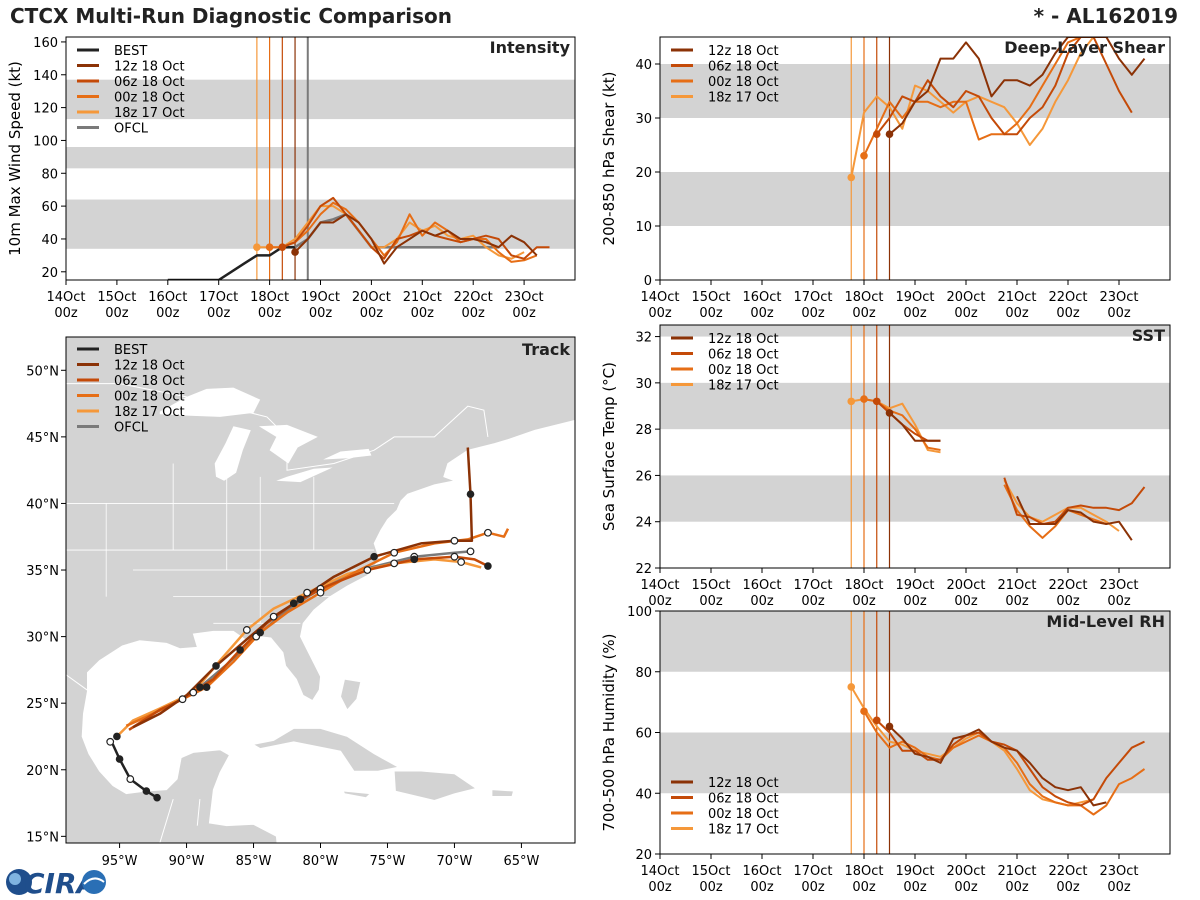 This screenshot has height=900, width=1200. Describe the element at coordinates (254, 861) in the screenshot. I see `x-tick-label: 85°W` at that location.